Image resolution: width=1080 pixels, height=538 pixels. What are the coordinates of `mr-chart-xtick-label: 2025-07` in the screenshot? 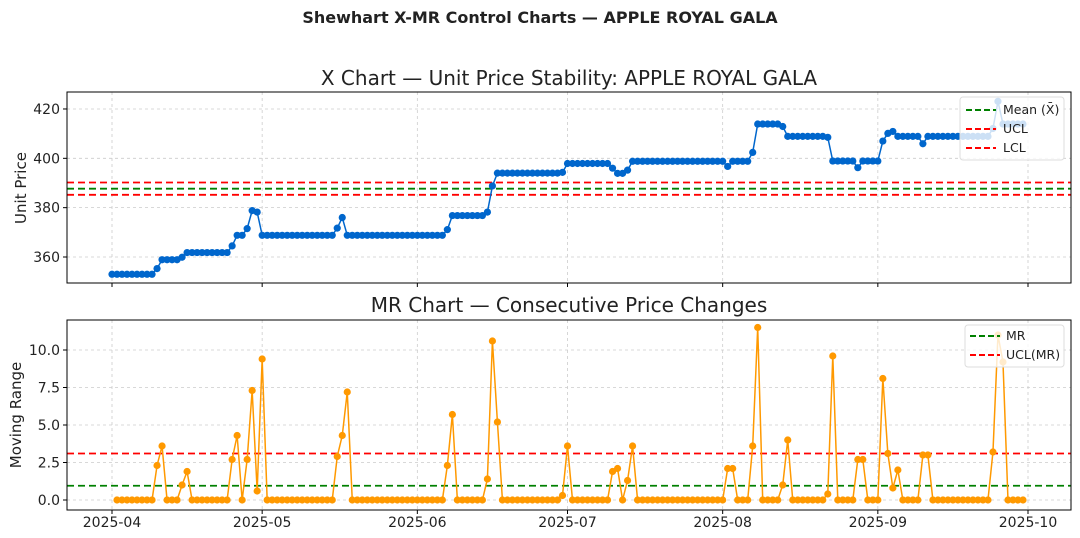 It's located at (567, 523).